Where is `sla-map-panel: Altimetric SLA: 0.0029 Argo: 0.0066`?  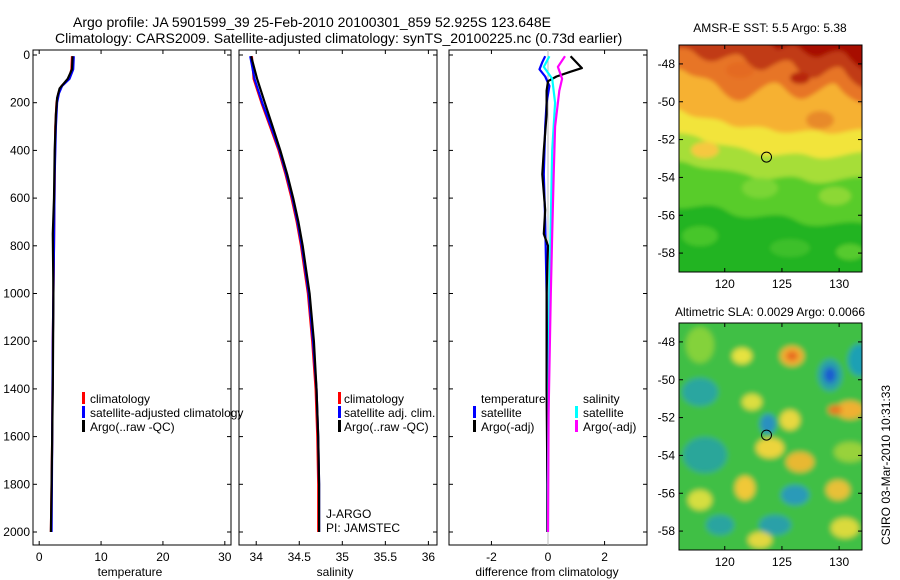 sla-map-panel: Altimetric SLA: 0.0029 Argo: 0.0066 is located at coordinates (762, 437).